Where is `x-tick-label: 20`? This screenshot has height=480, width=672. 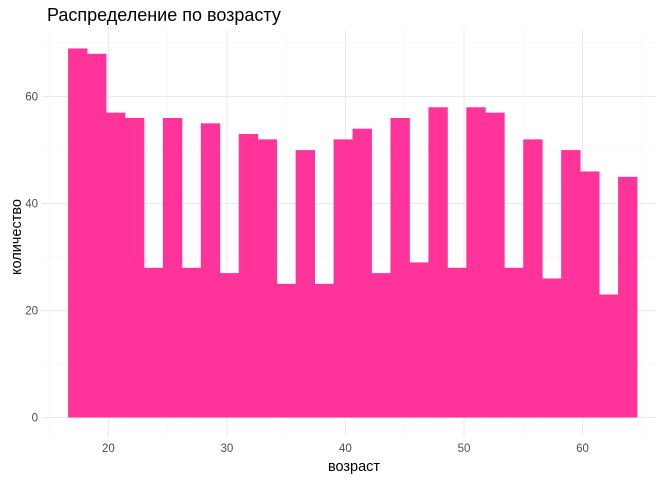
x-tick-label: 20 is located at coordinates (108, 449).